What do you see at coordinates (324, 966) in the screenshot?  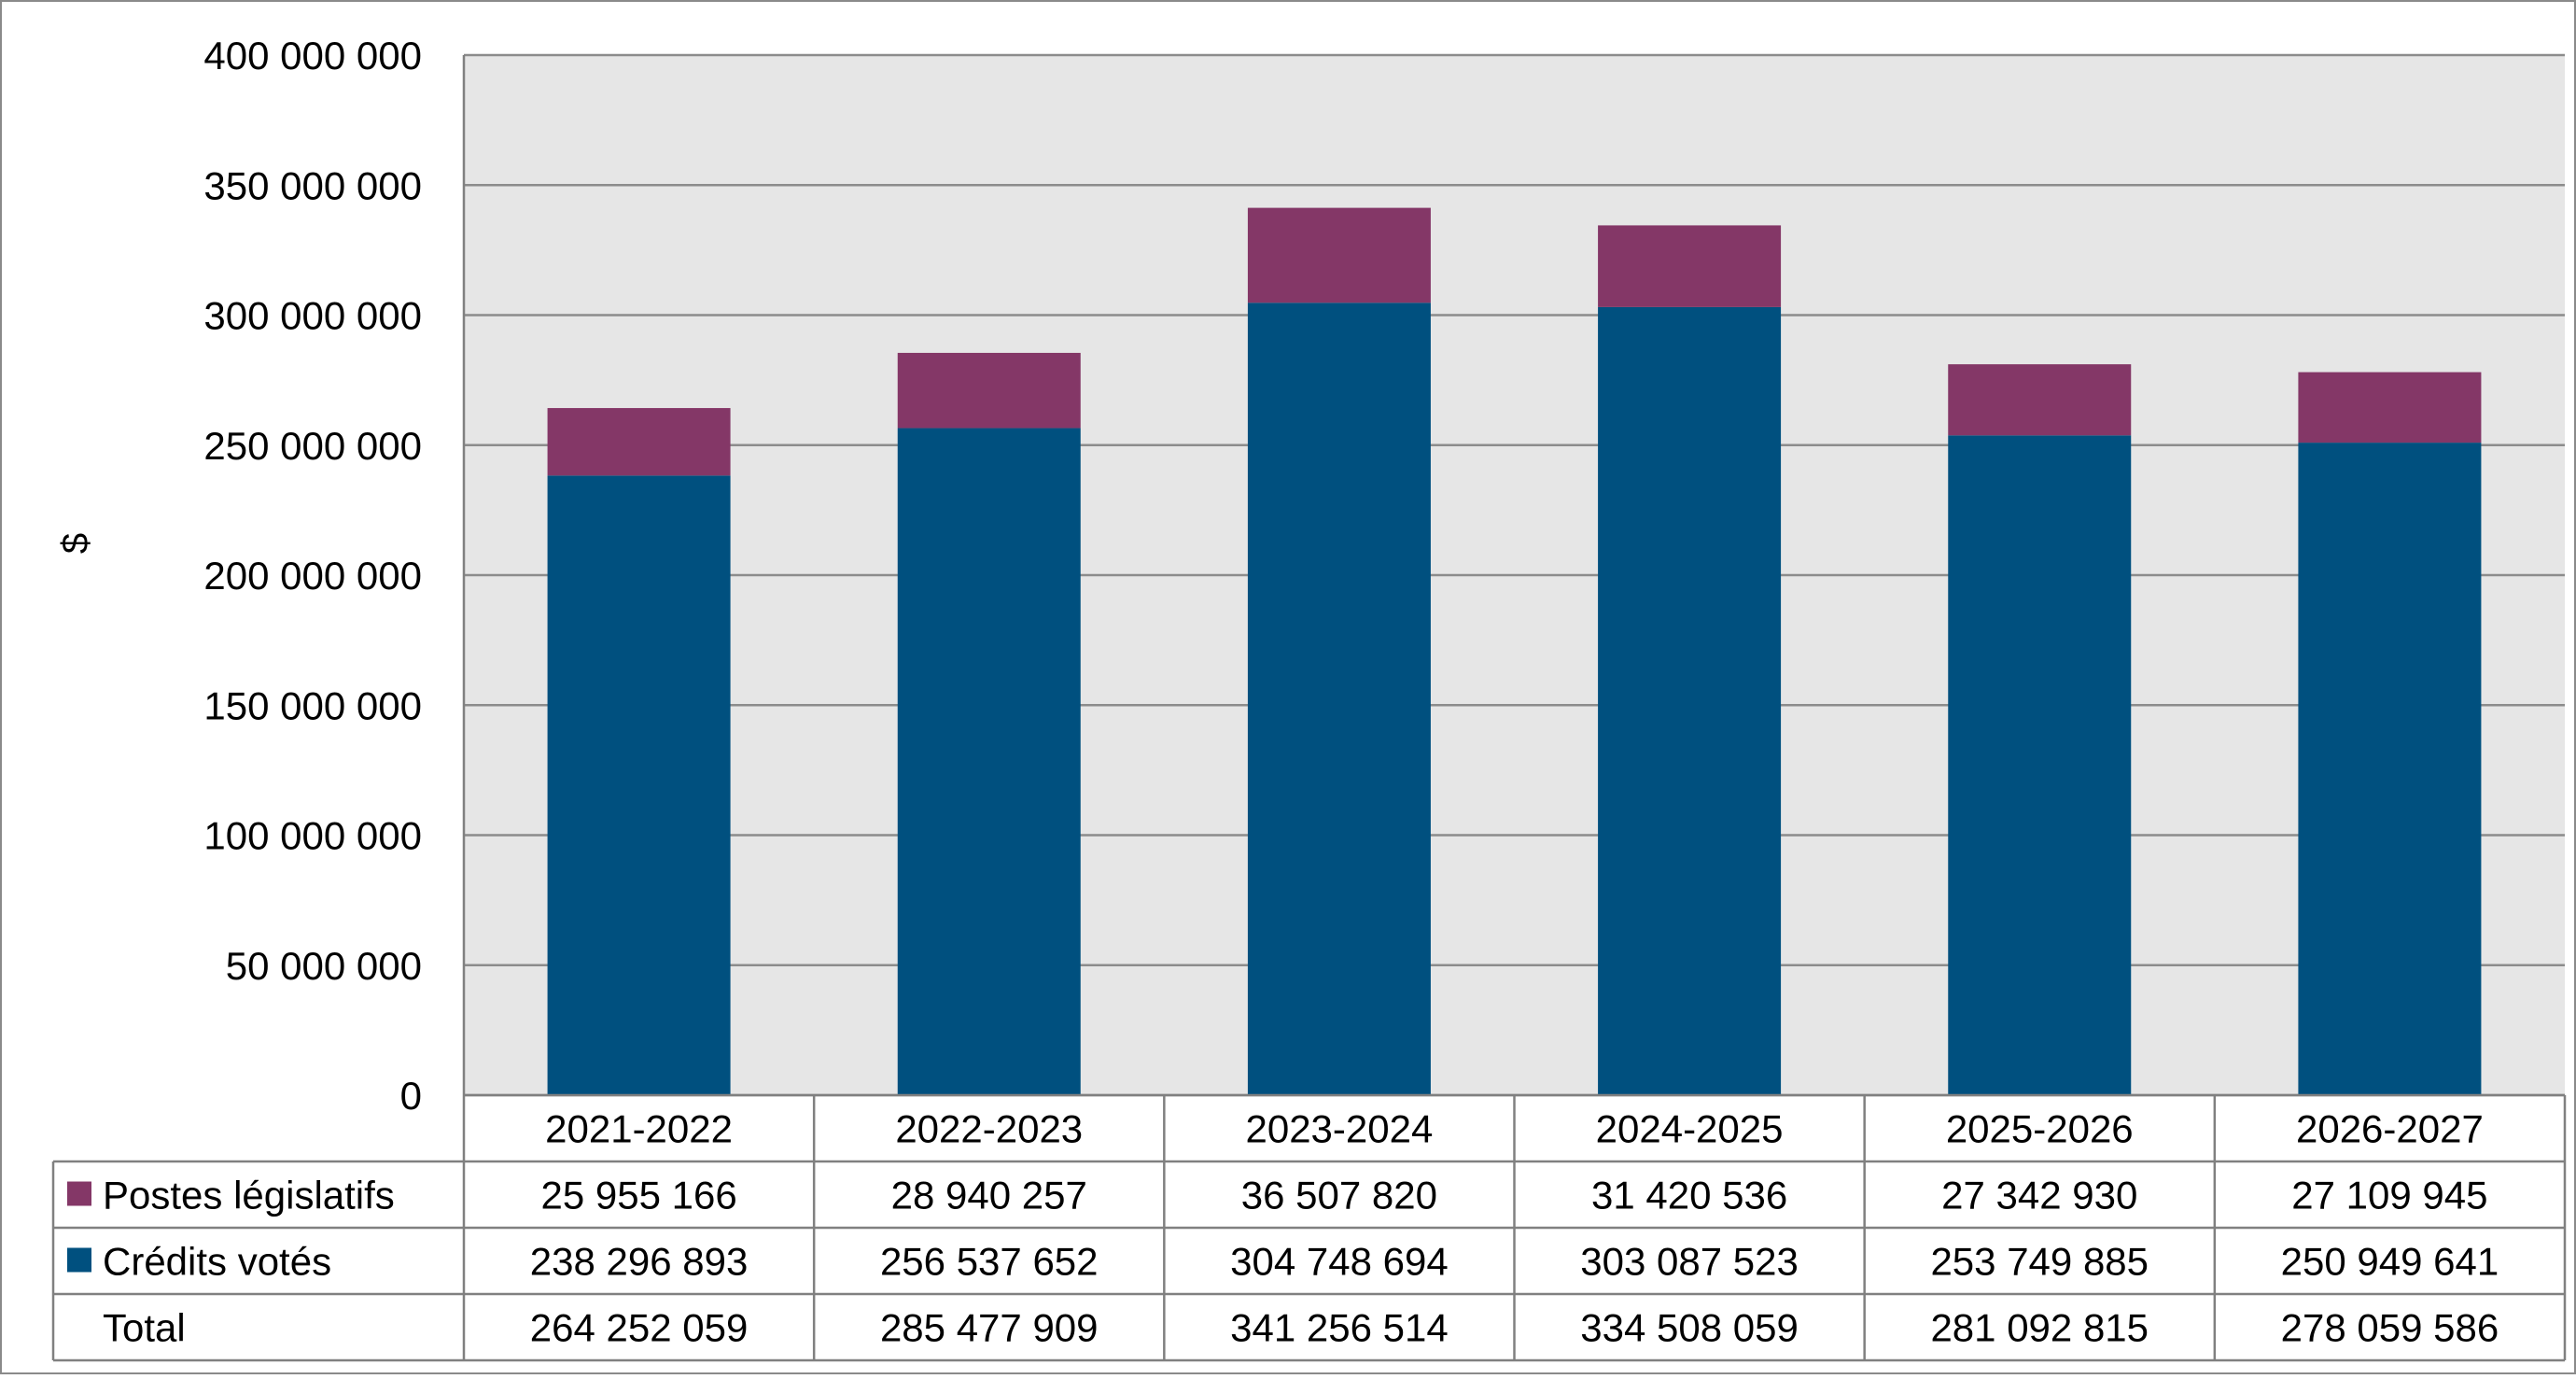 I see `y-tick-label: 50 000 000` at bounding box center [324, 966].